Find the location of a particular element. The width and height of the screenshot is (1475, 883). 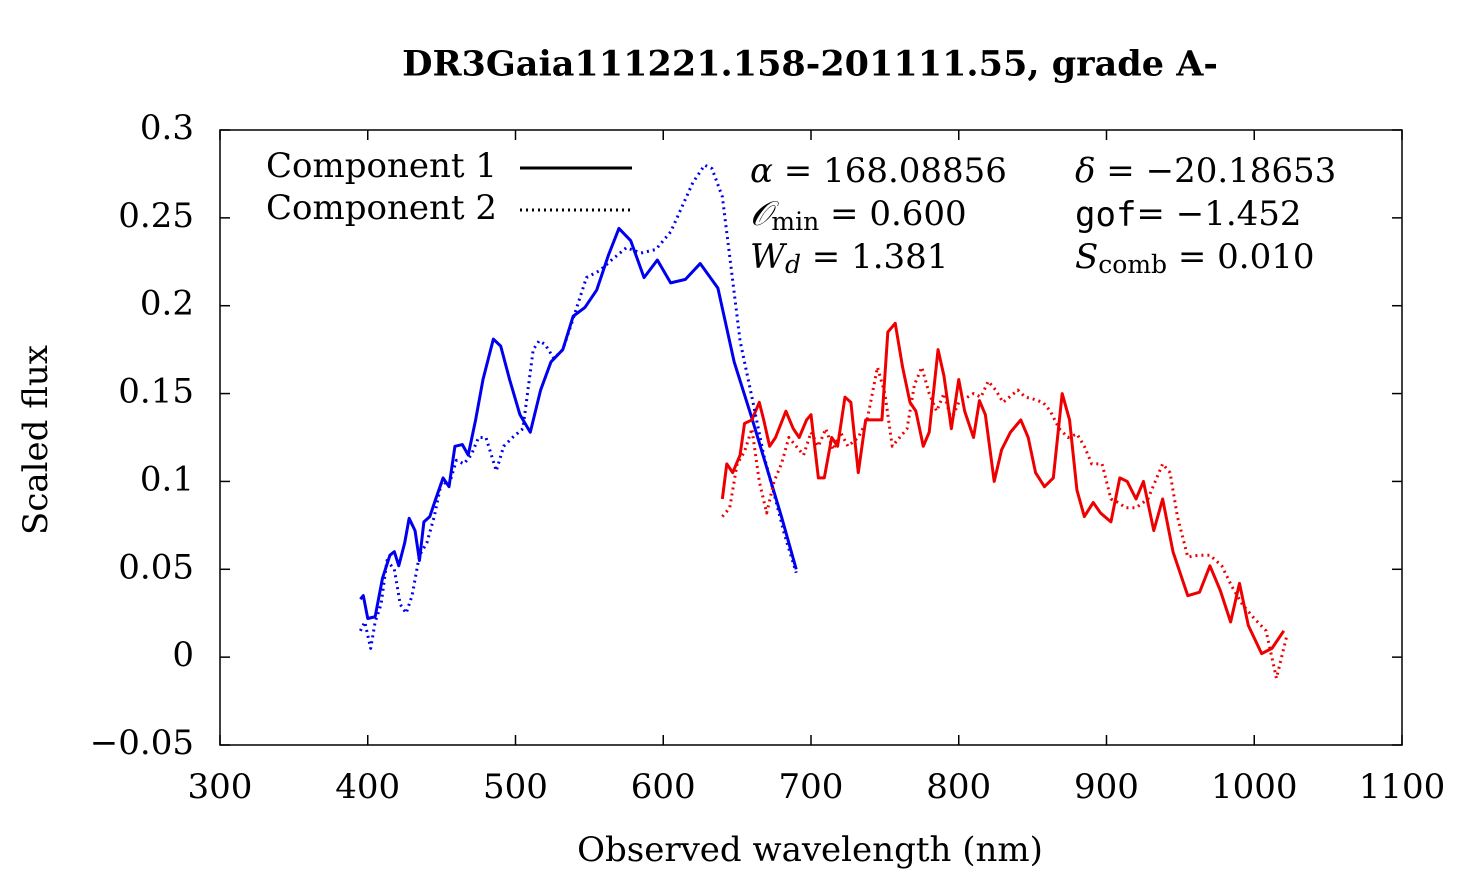

y-tick-label: 0.1 is located at coordinates (167, 479).